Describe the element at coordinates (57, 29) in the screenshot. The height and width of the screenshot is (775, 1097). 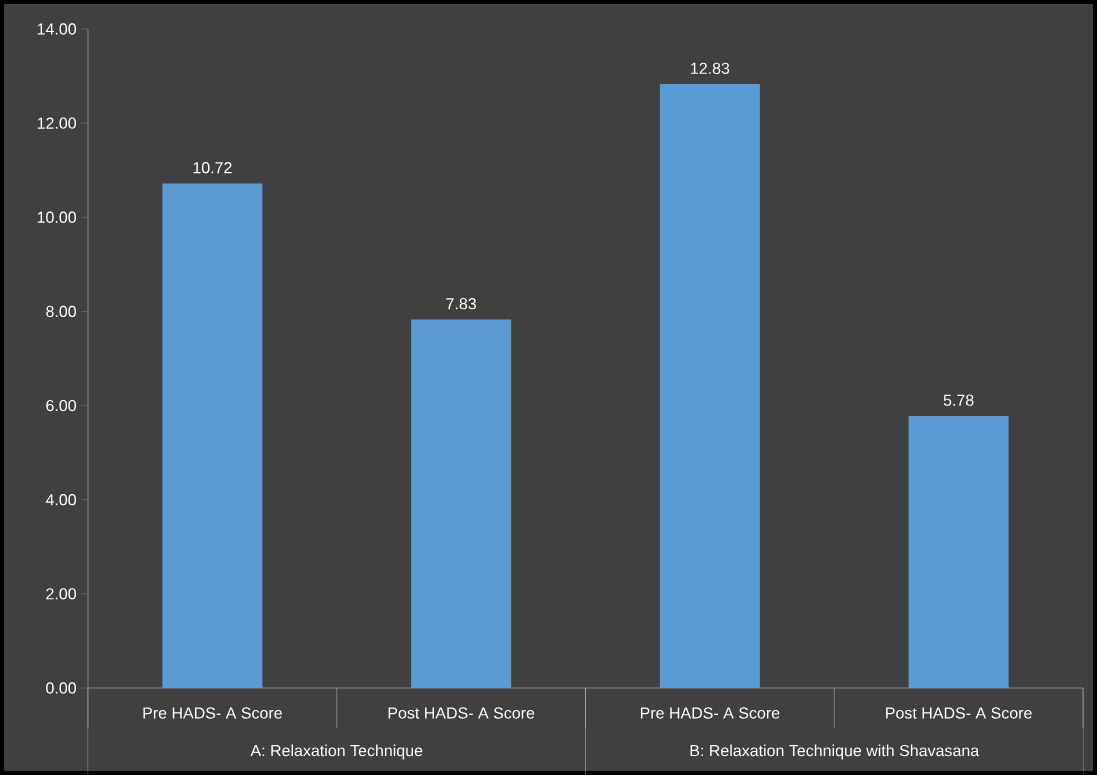
I see `y-tick-label: 14.00` at that location.